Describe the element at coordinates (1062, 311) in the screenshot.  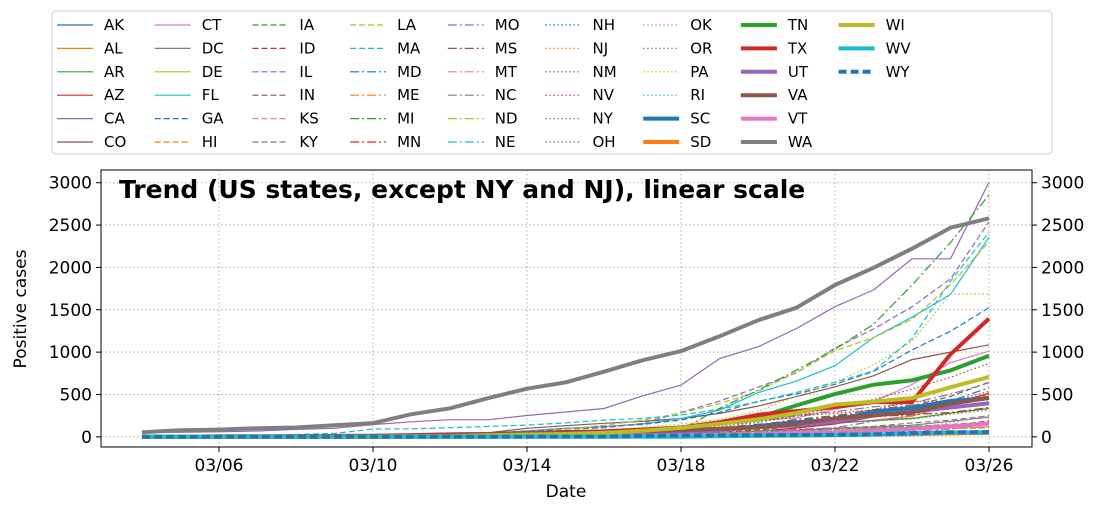
I see `y-tick-label-right: 1500` at that location.